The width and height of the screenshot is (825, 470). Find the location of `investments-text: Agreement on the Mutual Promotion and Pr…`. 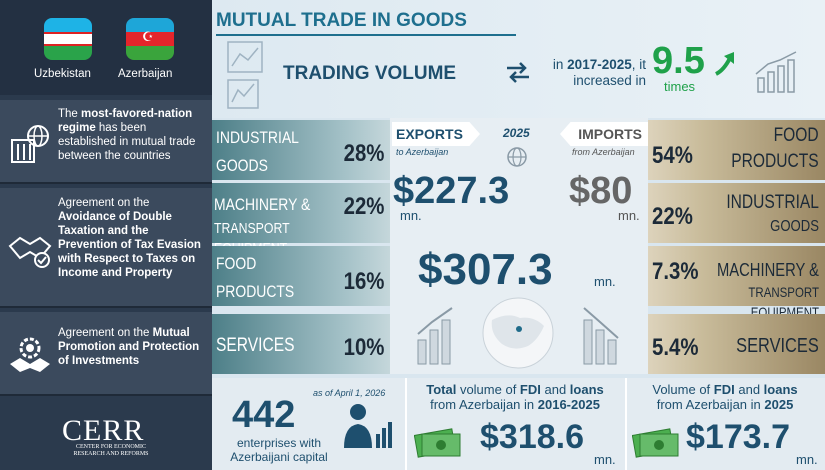

investments-text: Agreement on the Mutual Promotion and Pr… is located at coordinates (129, 347).